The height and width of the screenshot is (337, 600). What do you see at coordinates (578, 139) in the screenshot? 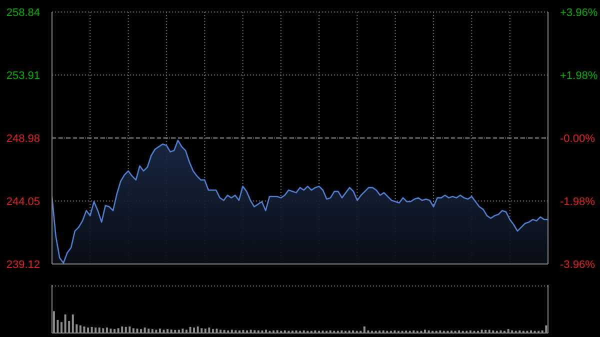
I see `y2-tick-label: -0.00%` at bounding box center [578, 139].